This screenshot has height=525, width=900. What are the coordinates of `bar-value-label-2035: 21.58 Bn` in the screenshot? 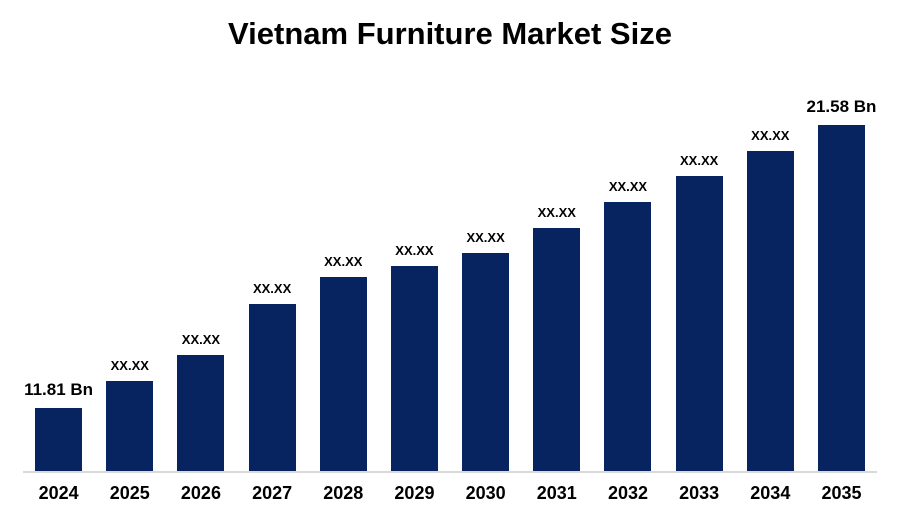 It's located at (841, 107).